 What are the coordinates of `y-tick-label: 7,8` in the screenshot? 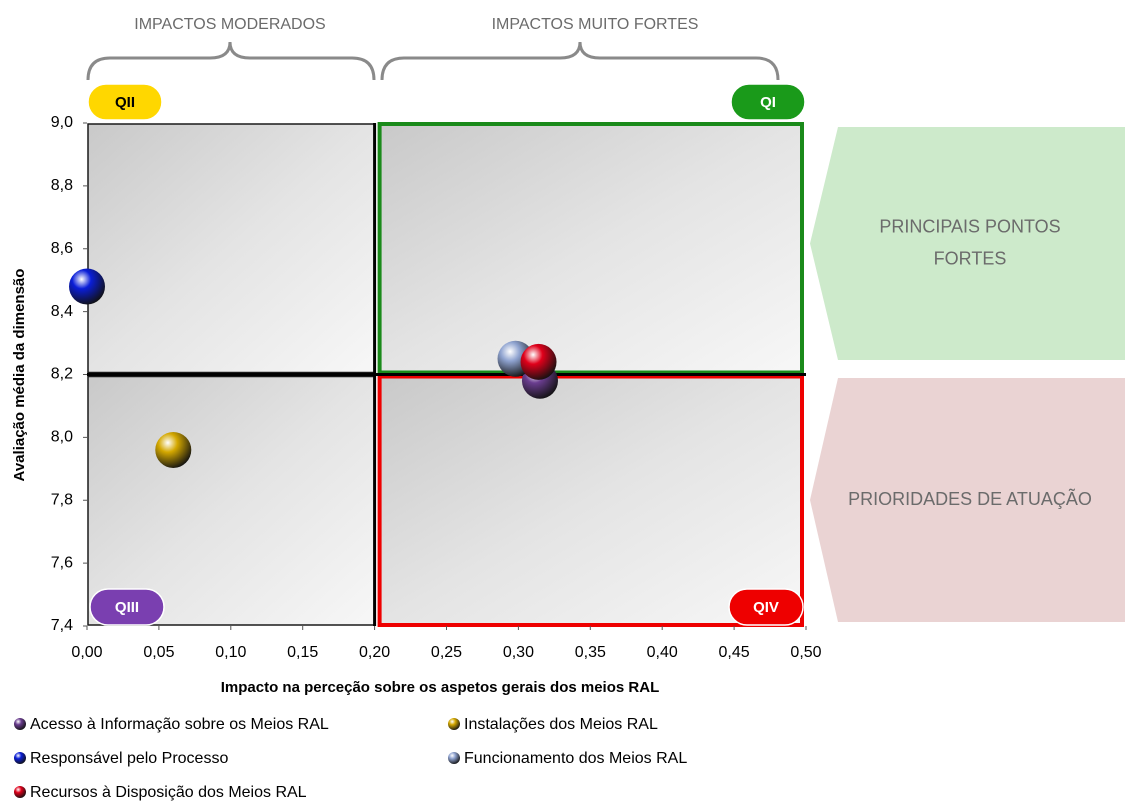 It's located at (62, 499).